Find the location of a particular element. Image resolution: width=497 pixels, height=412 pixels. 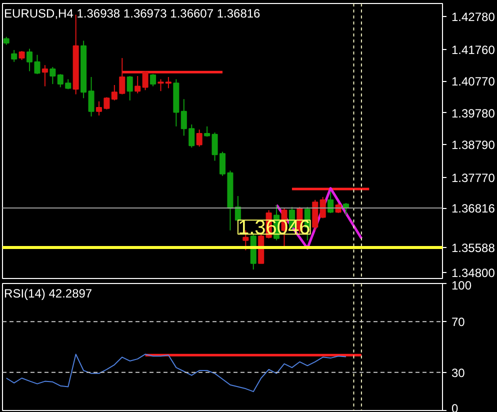

ref-line-label: 1.35588 is located at coordinates (474, 247).